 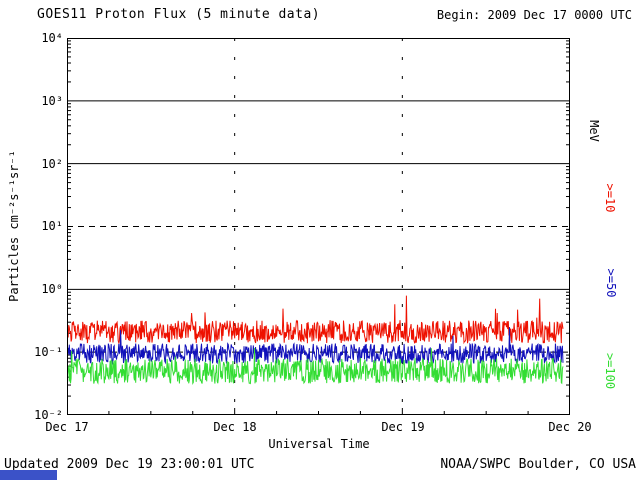 I want to click on y-tick-label-5: 10⁻¹, so click(x=48, y=352).